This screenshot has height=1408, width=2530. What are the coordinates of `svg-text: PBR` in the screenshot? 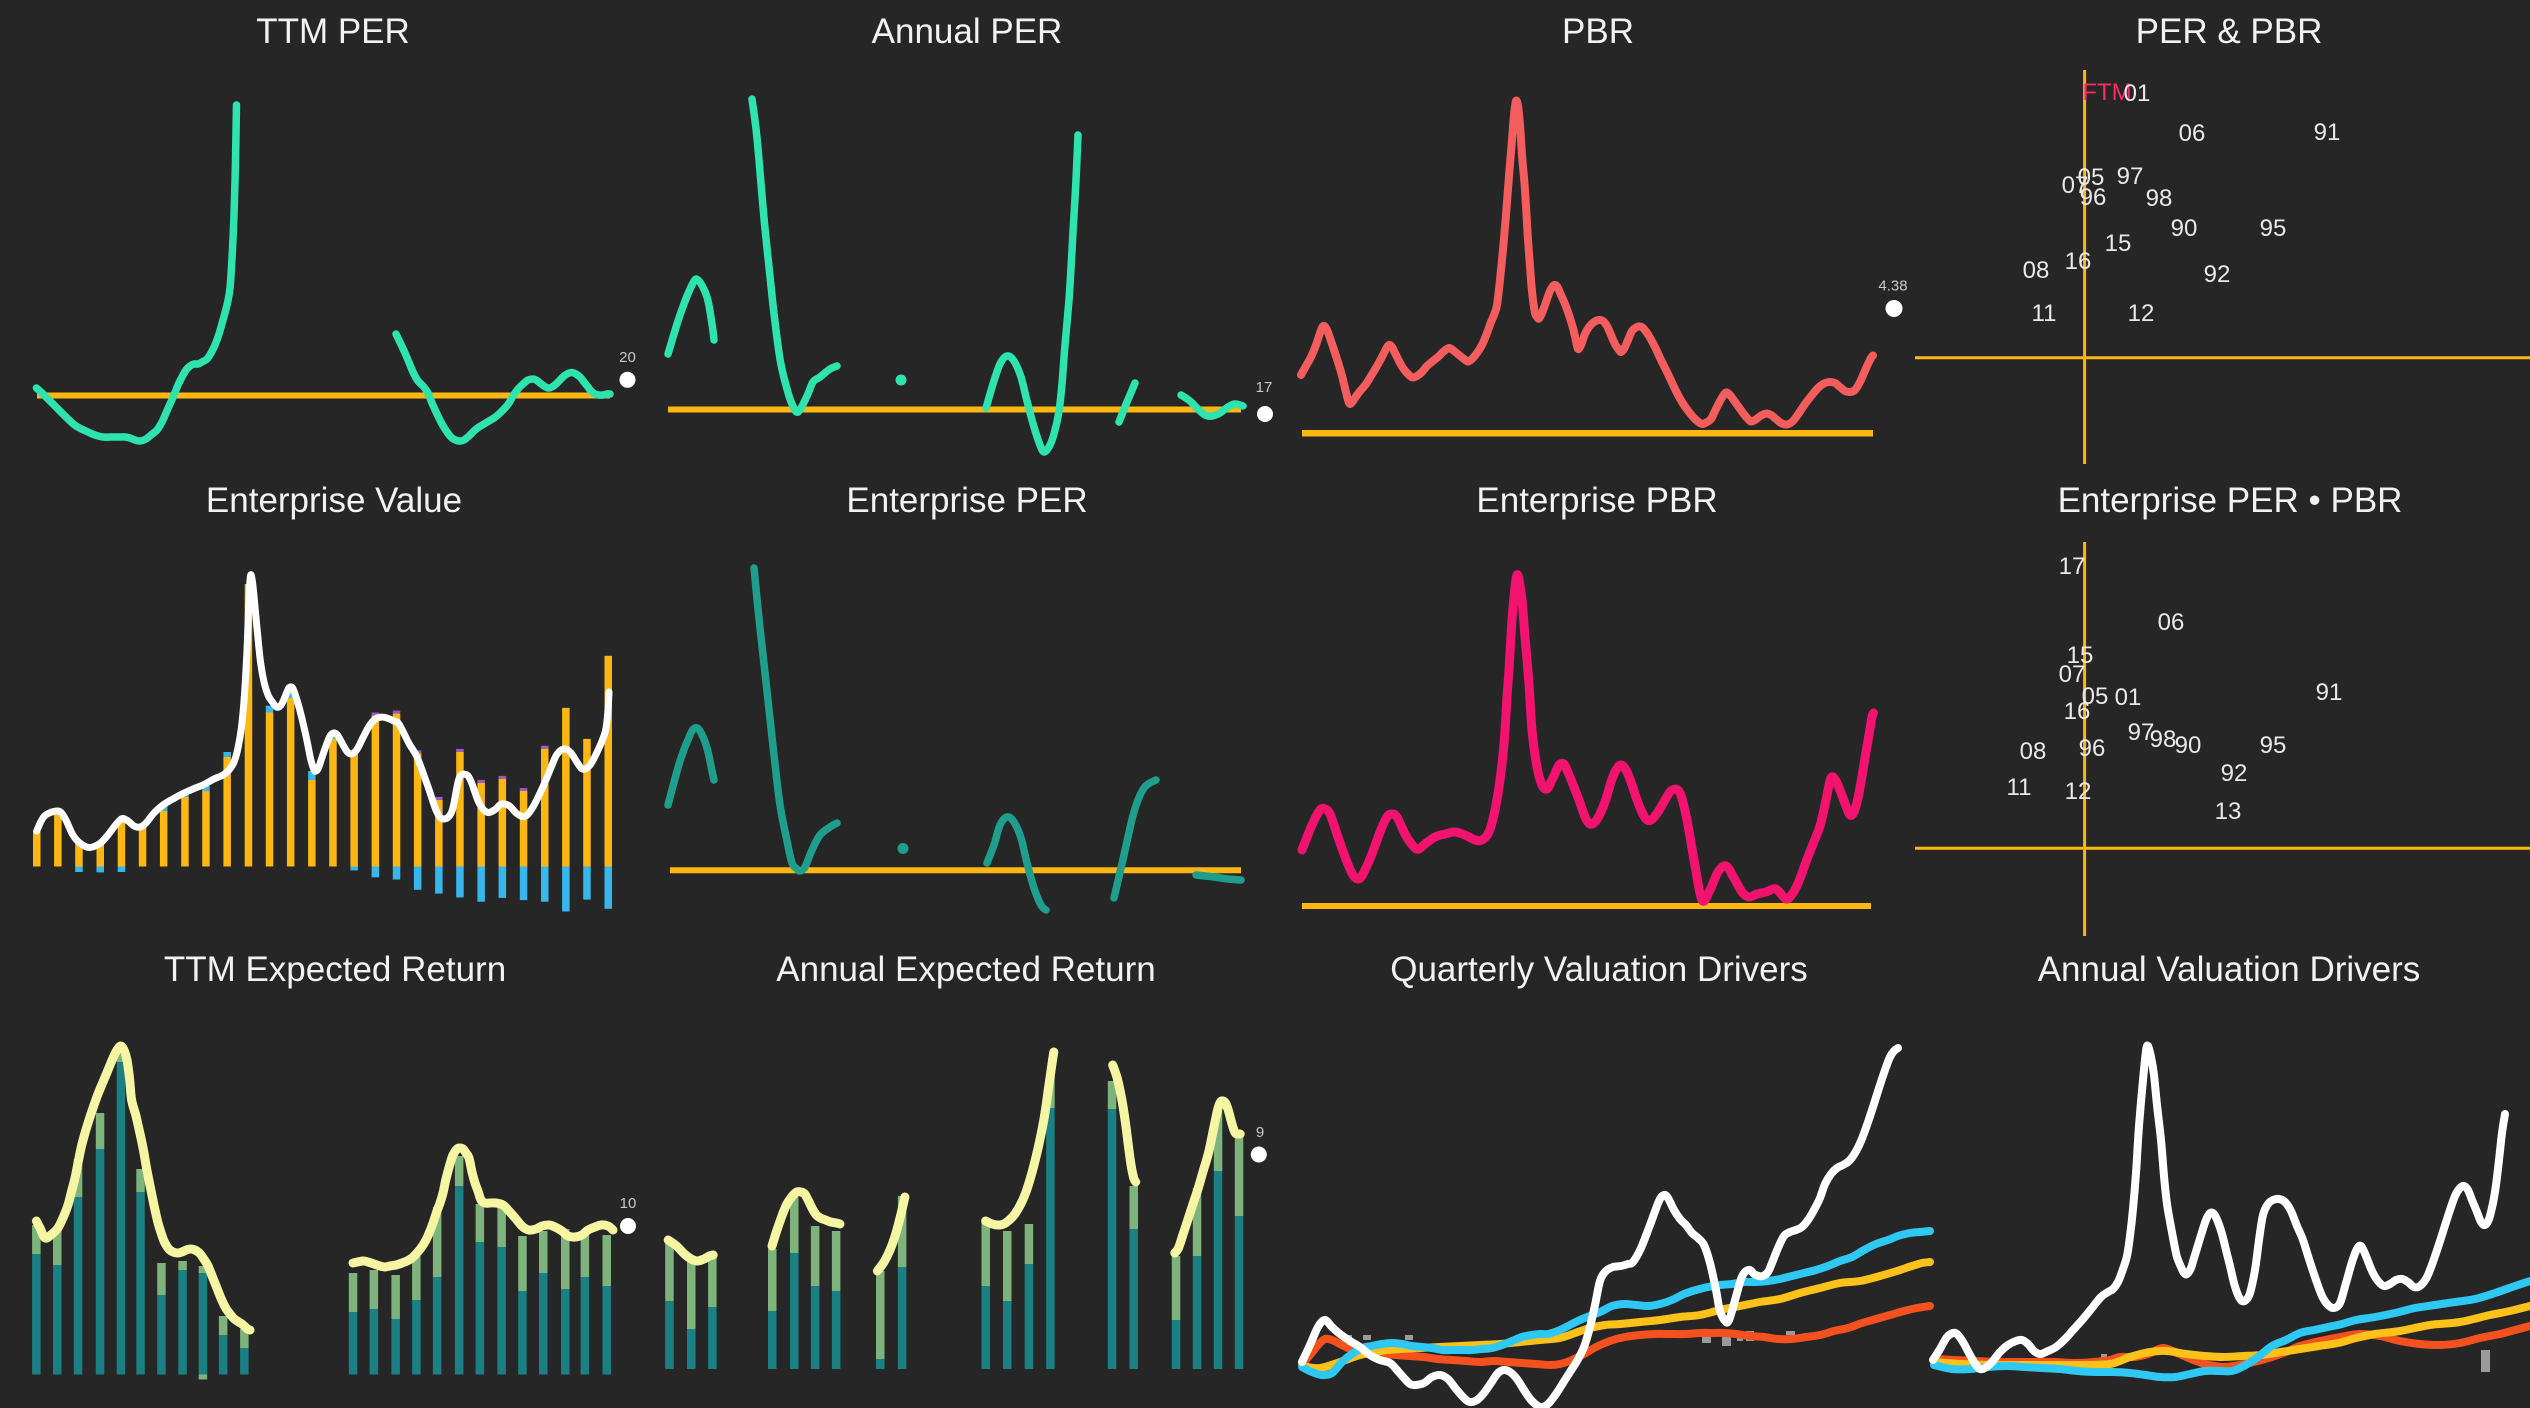 It's located at (1598, 31).